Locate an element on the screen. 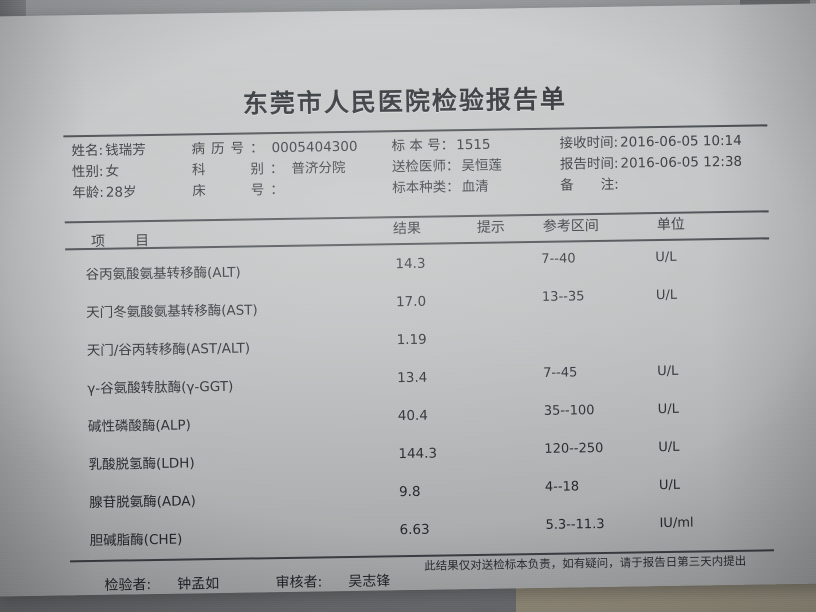  row-item-name: 碱性磷酸酶(ALP) is located at coordinates (139, 426).